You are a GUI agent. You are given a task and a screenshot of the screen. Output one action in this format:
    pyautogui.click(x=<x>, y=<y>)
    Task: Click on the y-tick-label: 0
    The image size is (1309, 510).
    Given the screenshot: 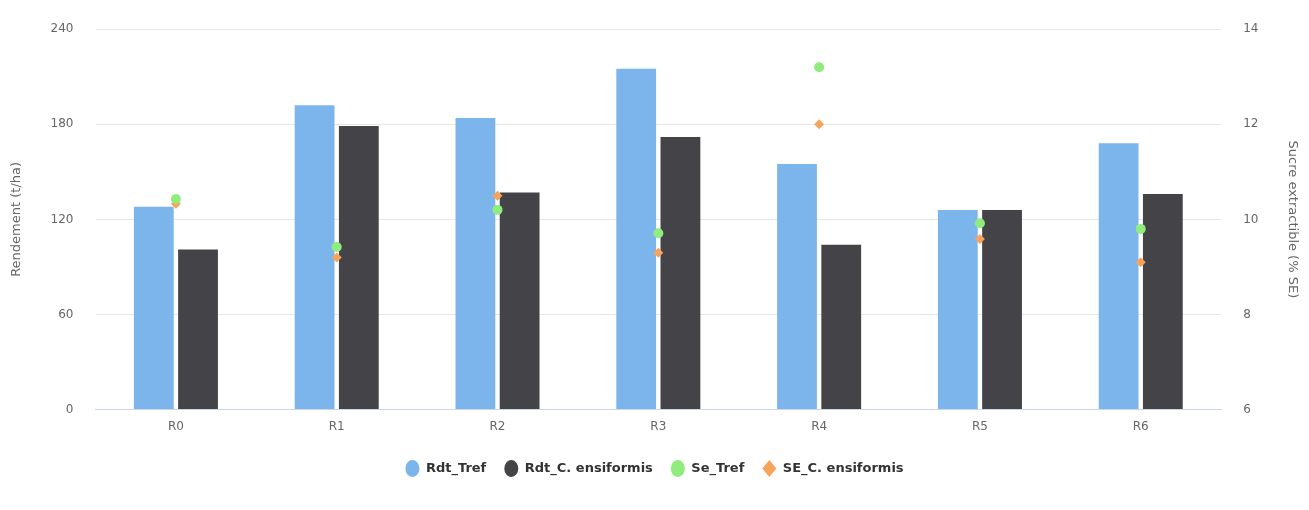 What is the action you would take?
    pyautogui.click(x=69, y=408)
    